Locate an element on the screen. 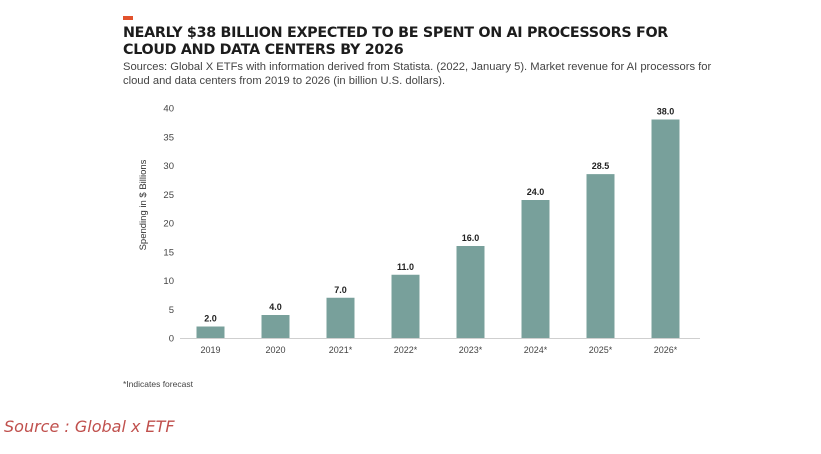  title-accent-bar is located at coordinates (128, 18).